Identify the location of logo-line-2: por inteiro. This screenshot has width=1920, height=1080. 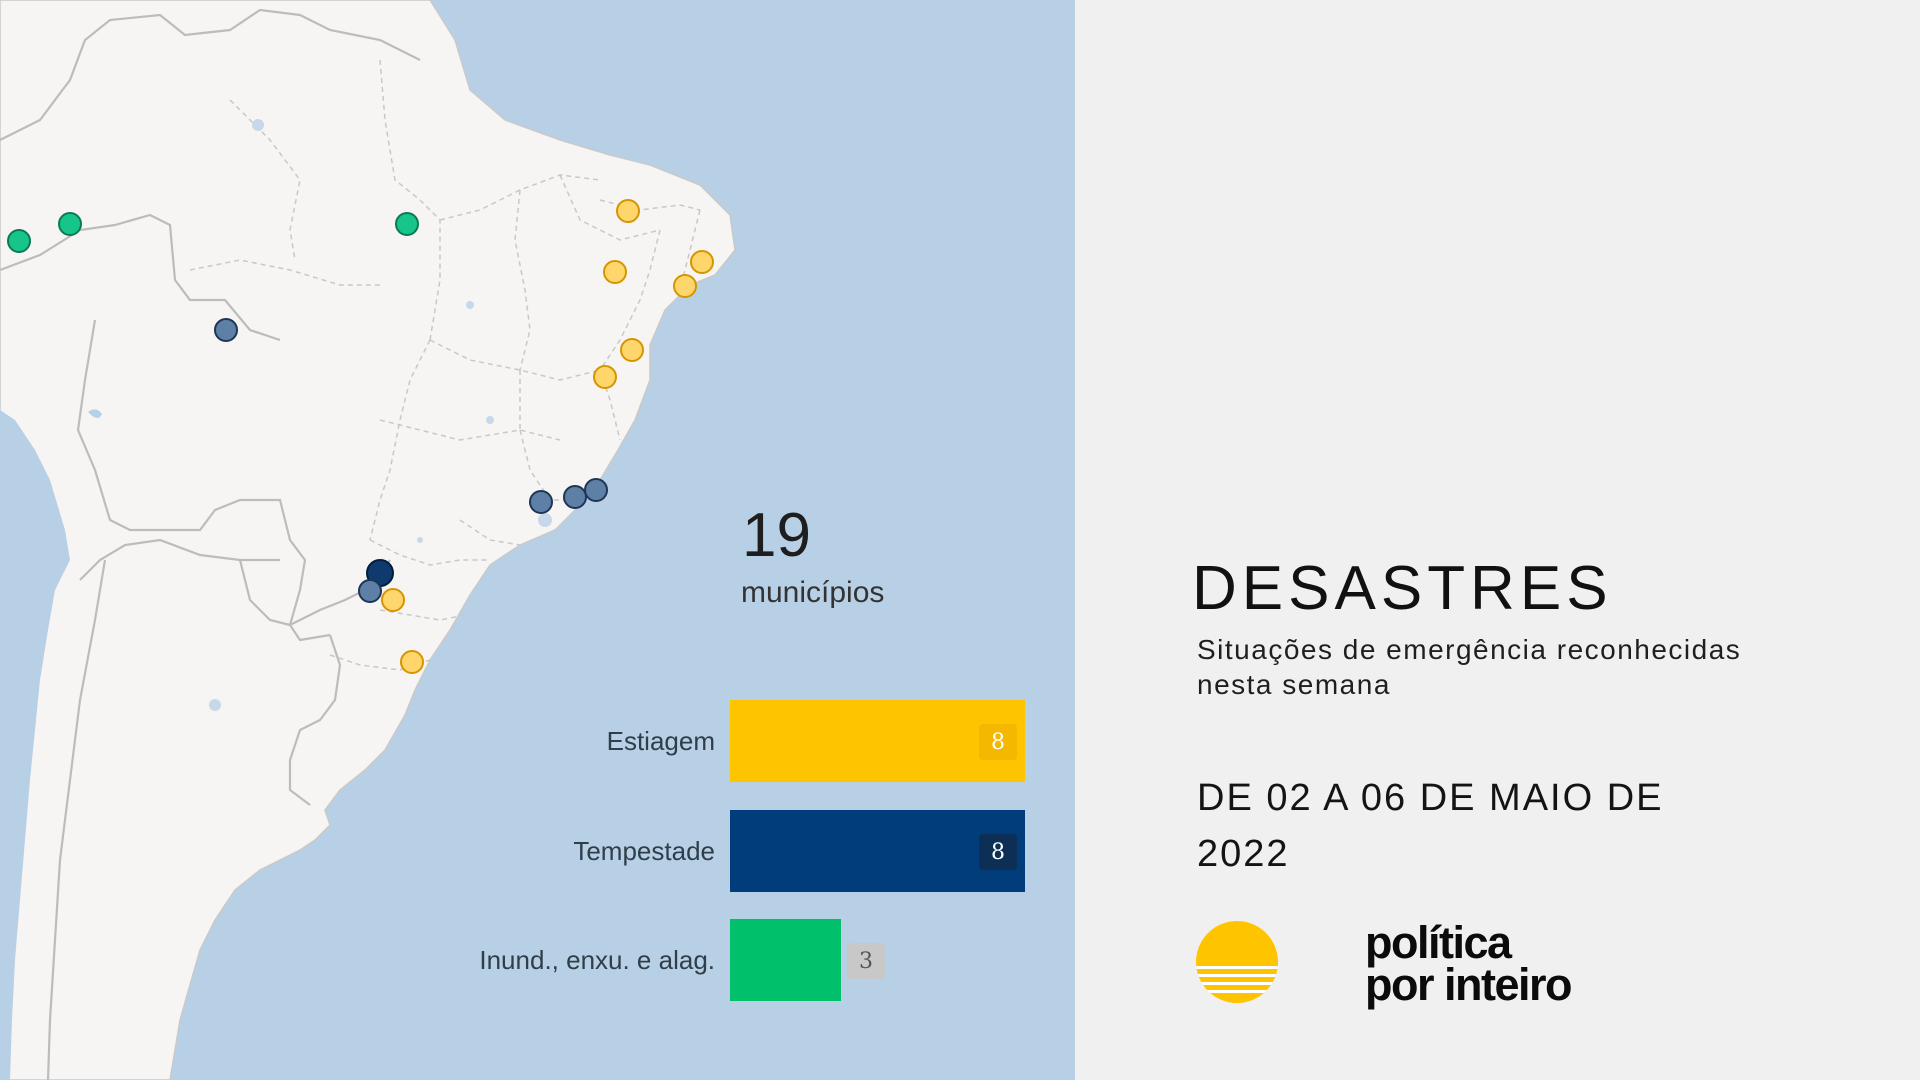
(1469, 984).